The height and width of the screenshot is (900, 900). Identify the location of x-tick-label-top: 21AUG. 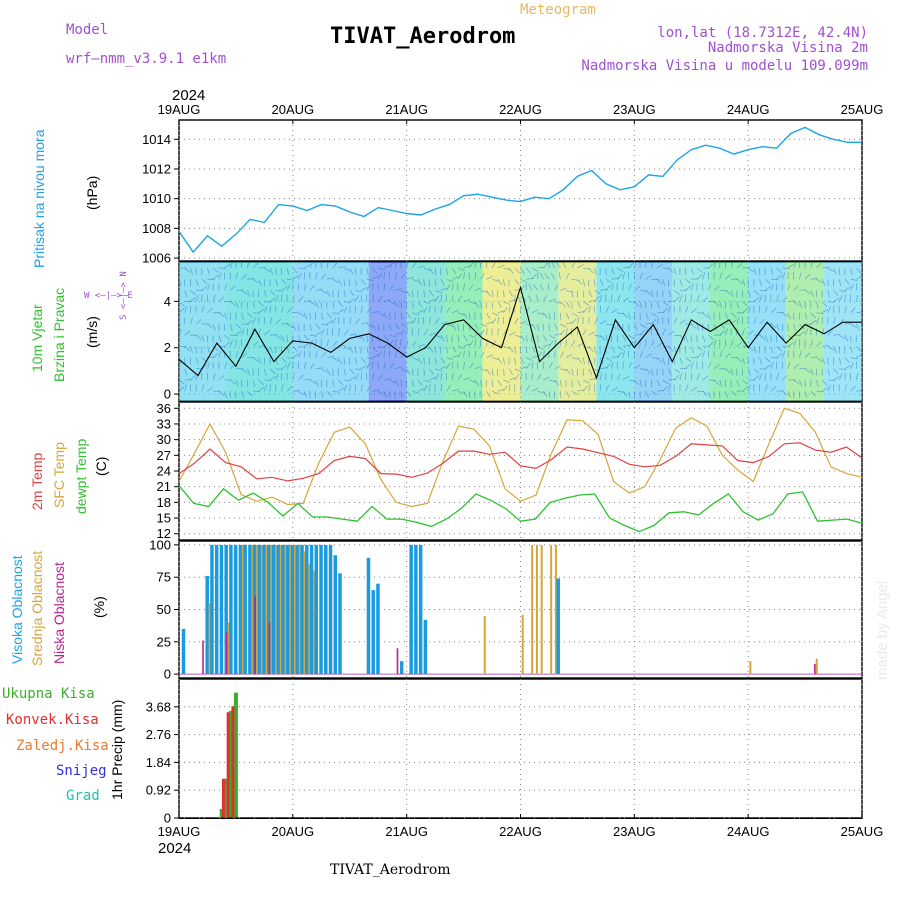
(406, 109).